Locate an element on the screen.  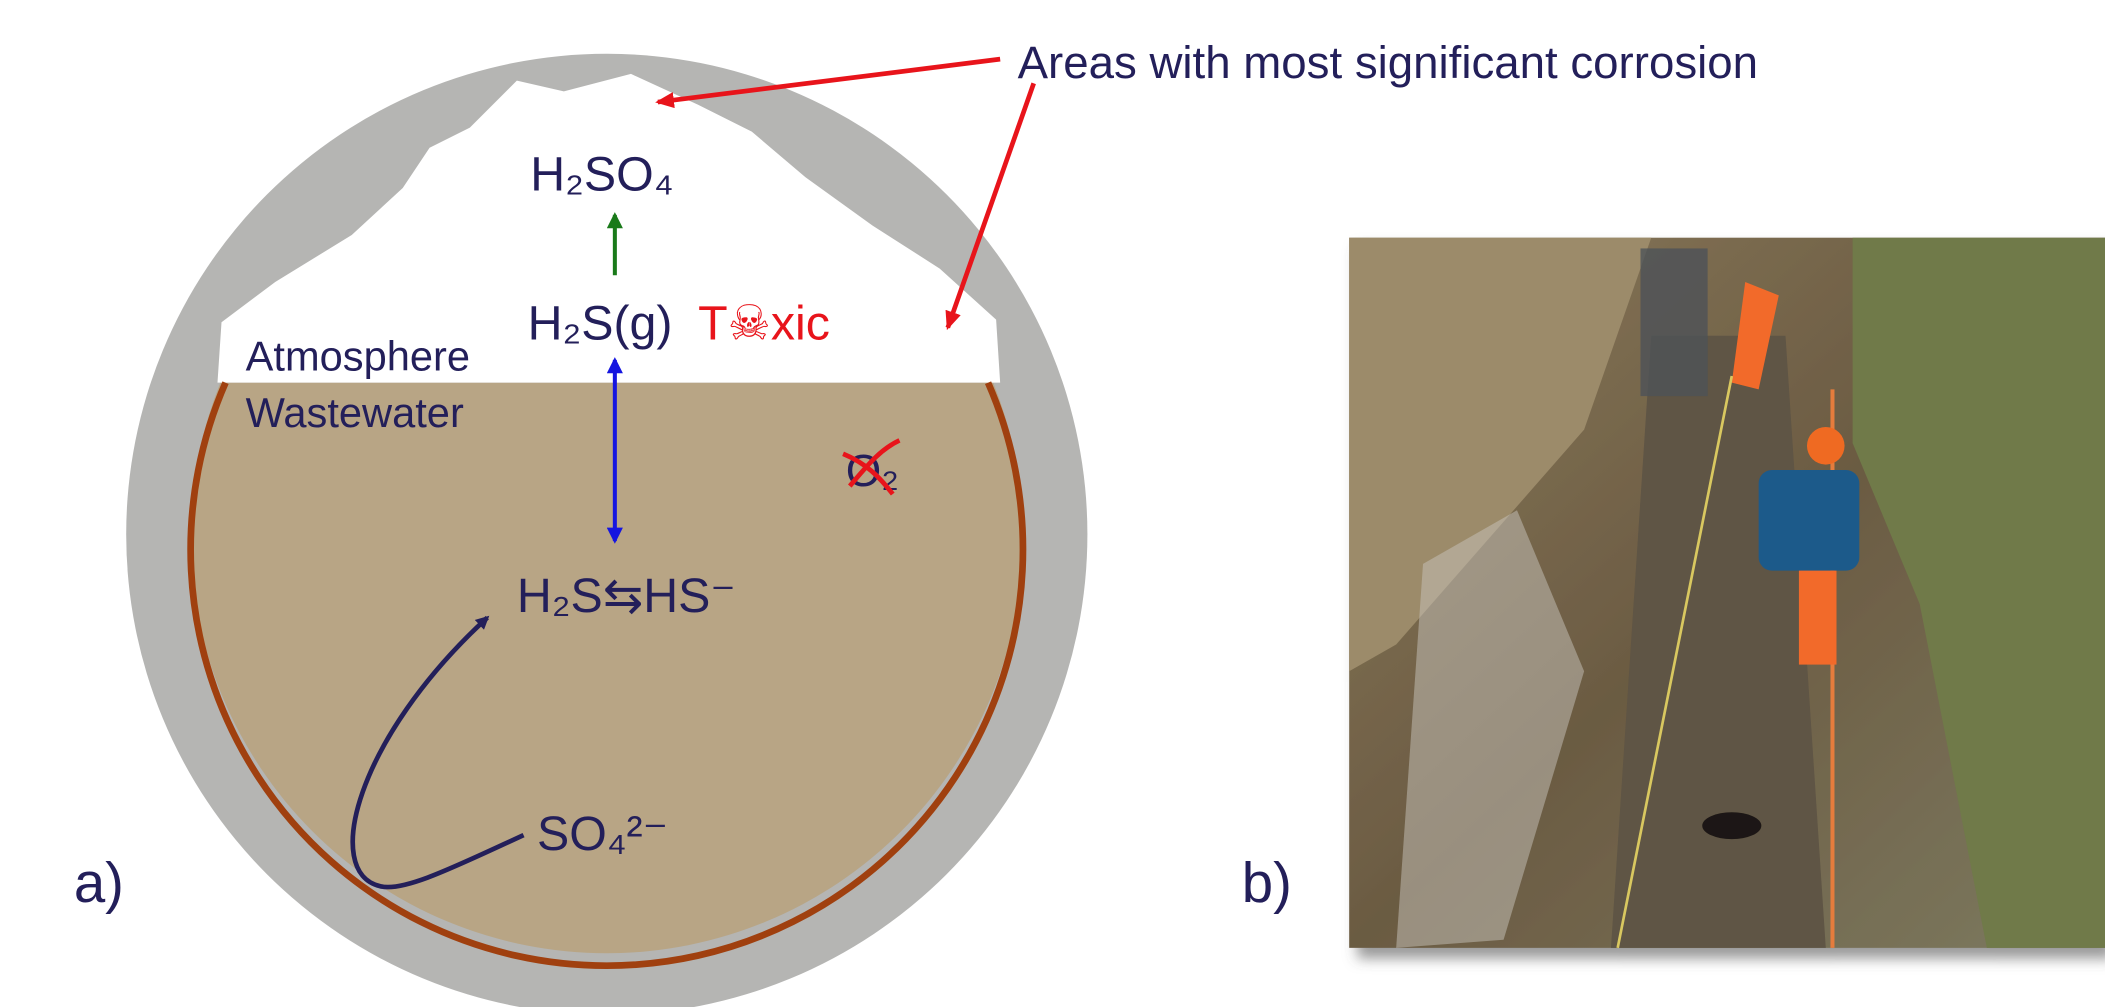
reduction-arrow is located at coordinates (437, 752).